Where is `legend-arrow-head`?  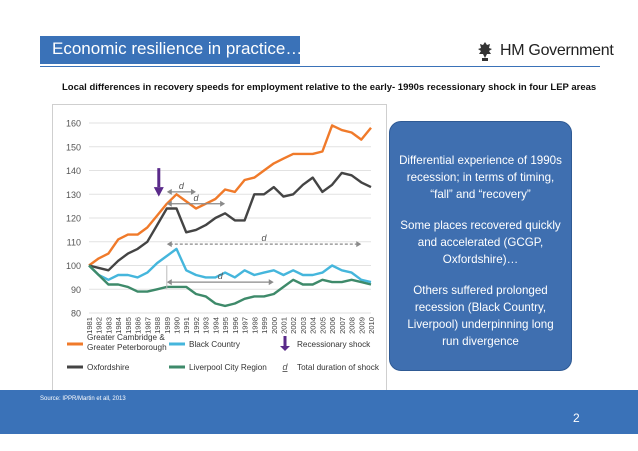
legend-arrow-head is located at coordinates (285, 348).